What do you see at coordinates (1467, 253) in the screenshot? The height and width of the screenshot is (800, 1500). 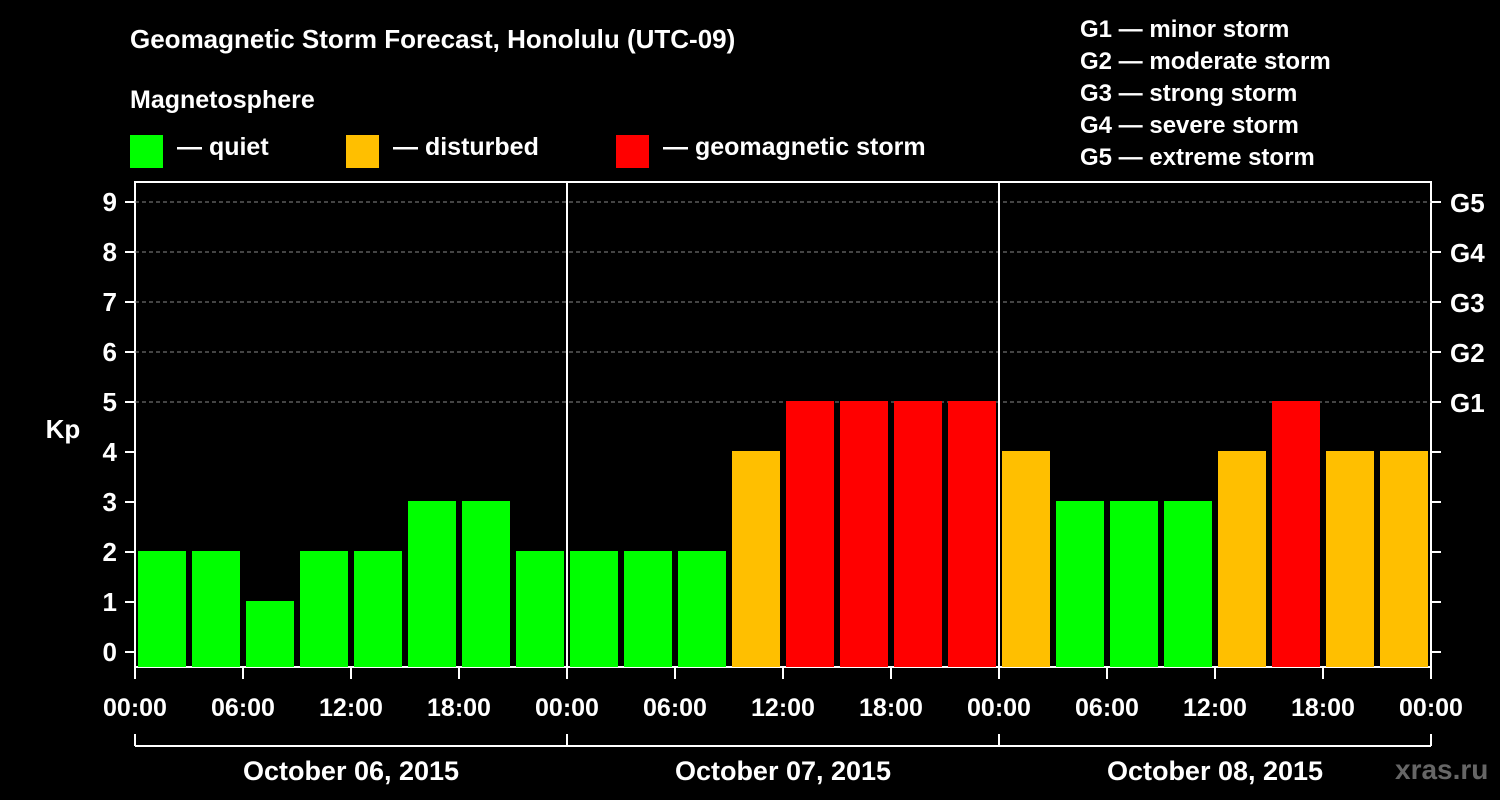 I see `g-level-label-G4: G4` at bounding box center [1467, 253].